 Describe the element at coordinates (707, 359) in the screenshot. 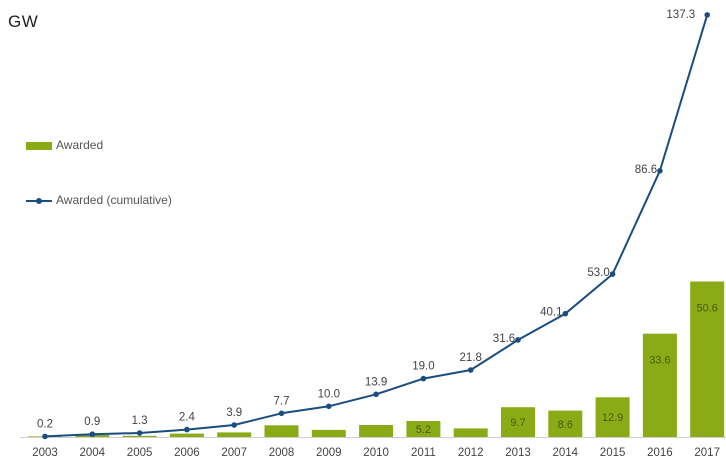

I see `bar-2017` at that location.